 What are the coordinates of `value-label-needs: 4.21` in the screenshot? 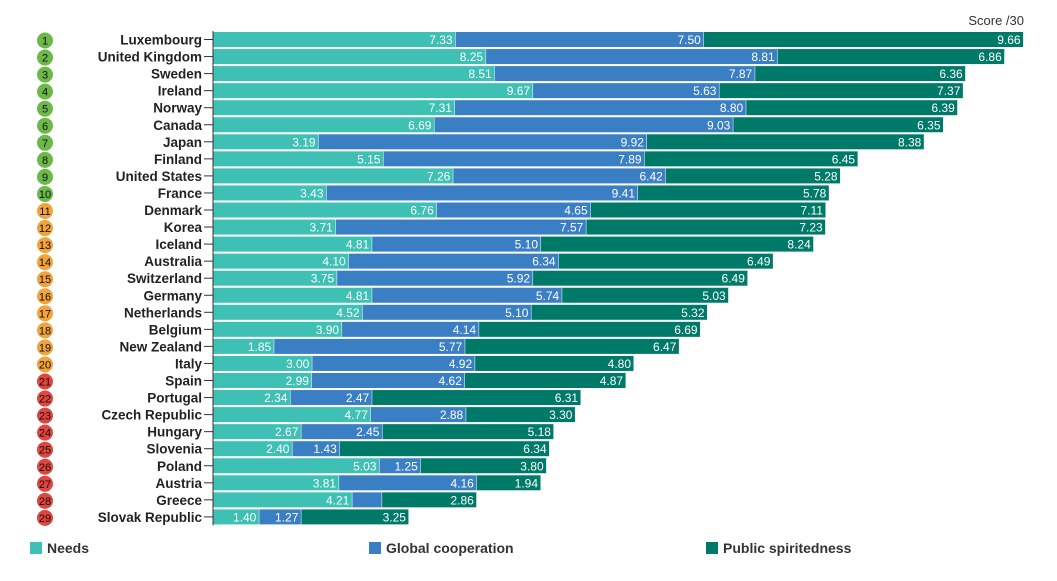 It's located at (338, 500).